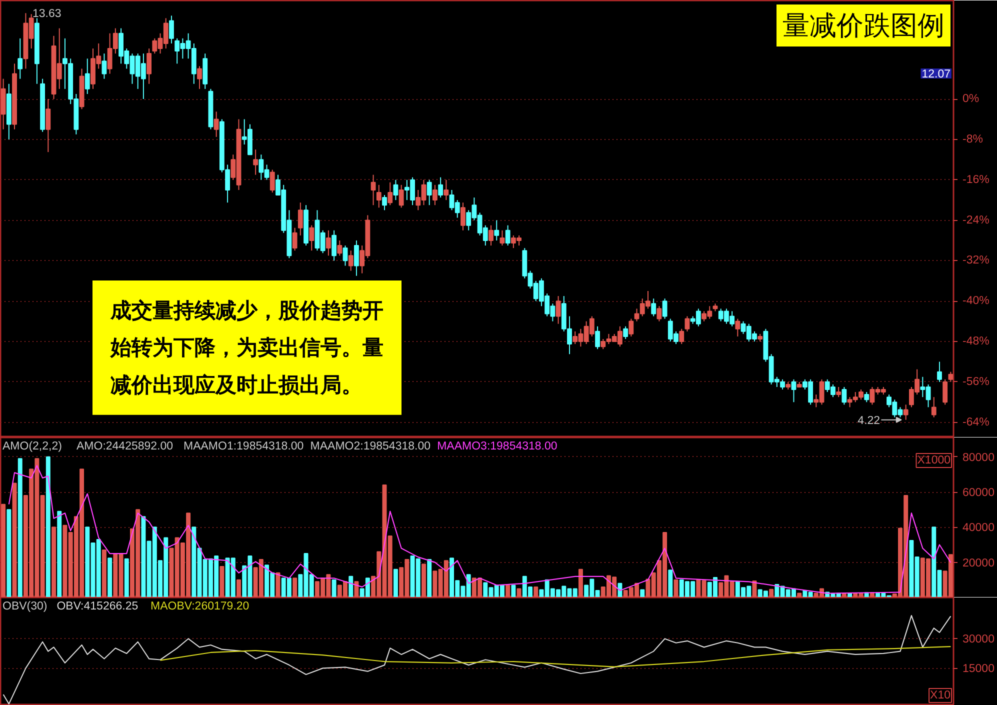 Image resolution: width=997 pixels, height=705 pixels. Describe the element at coordinates (244, 446) in the screenshot. I see `annotation: MAAMO1:19854318.00` at that location.